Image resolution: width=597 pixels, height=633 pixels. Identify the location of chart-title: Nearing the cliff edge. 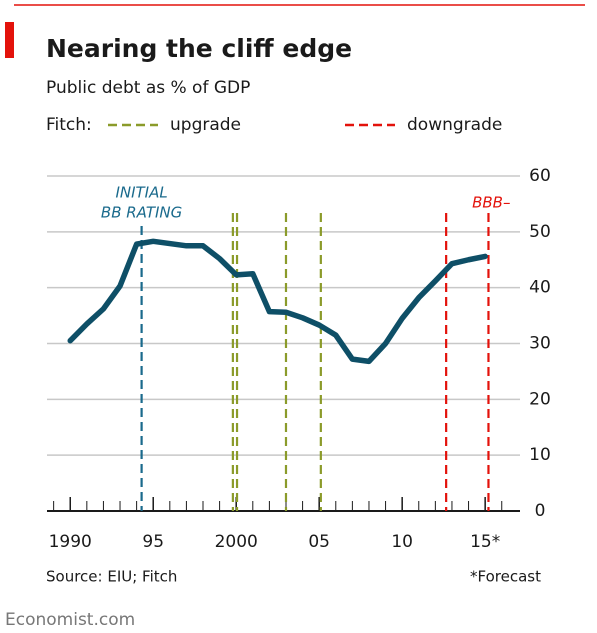
(199, 48).